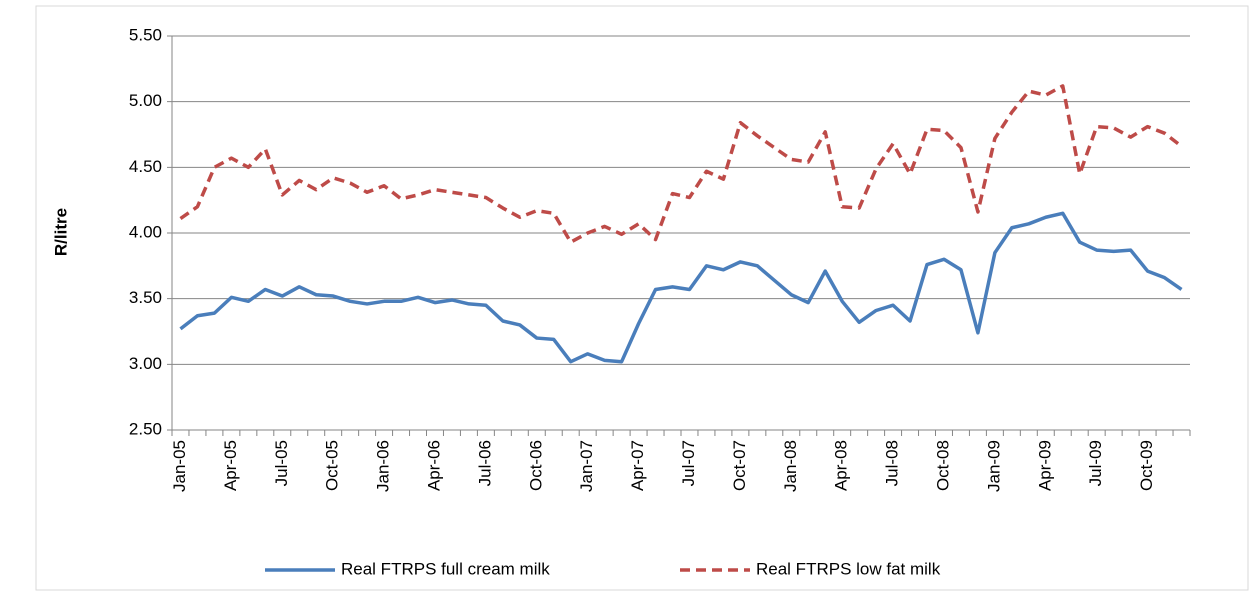 The width and height of the screenshot is (1254, 605). What do you see at coordinates (942, 465) in the screenshot?
I see `x-tick-label: Oct-08` at bounding box center [942, 465].